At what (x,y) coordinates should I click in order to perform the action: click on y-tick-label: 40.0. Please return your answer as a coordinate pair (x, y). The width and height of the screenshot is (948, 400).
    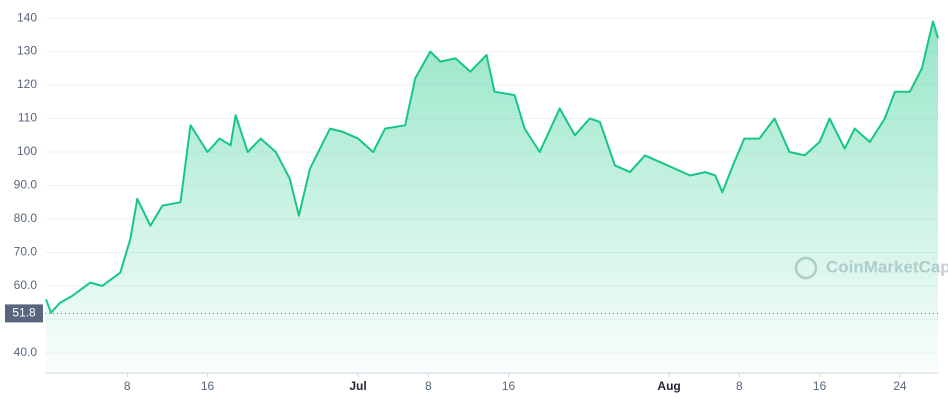
    Looking at the image, I should click on (26, 352).